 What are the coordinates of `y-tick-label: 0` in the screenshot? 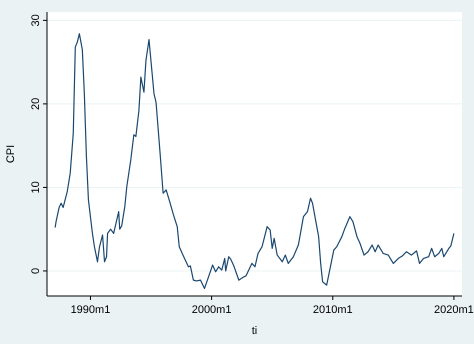 It's located at (36, 271).